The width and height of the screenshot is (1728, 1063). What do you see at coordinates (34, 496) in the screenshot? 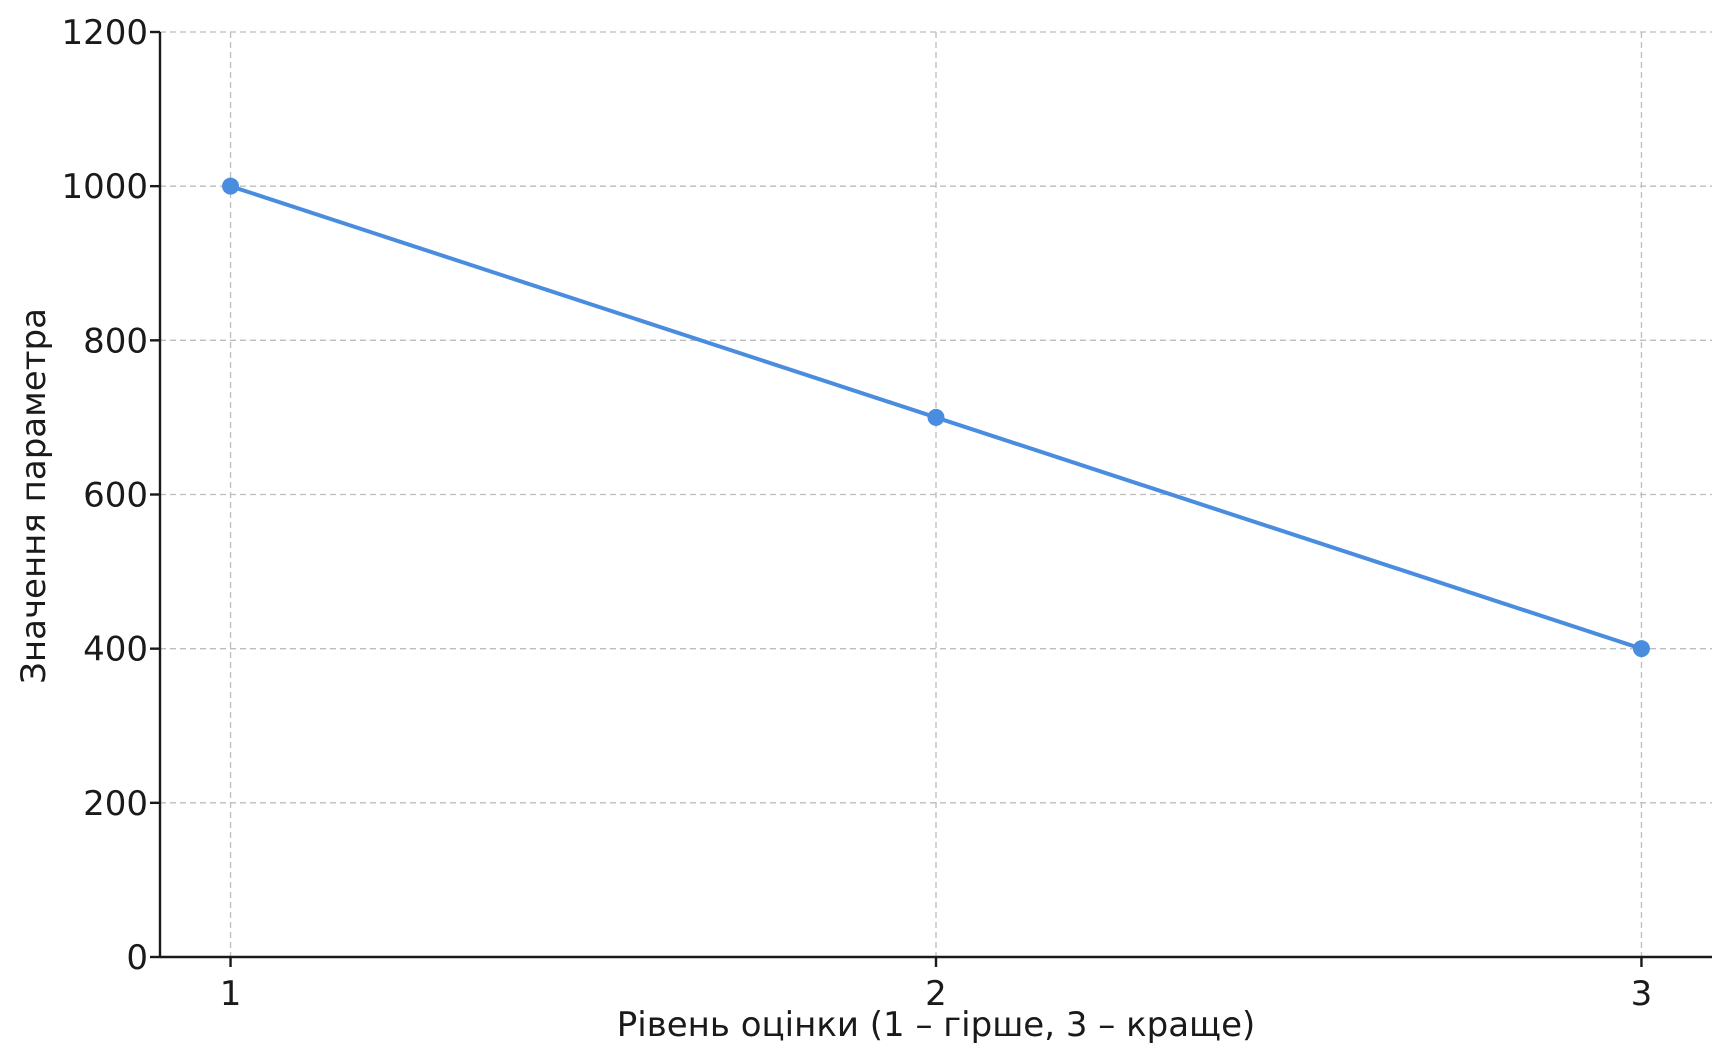
I see `y-axis-label: Значення параметра` at bounding box center [34, 496].